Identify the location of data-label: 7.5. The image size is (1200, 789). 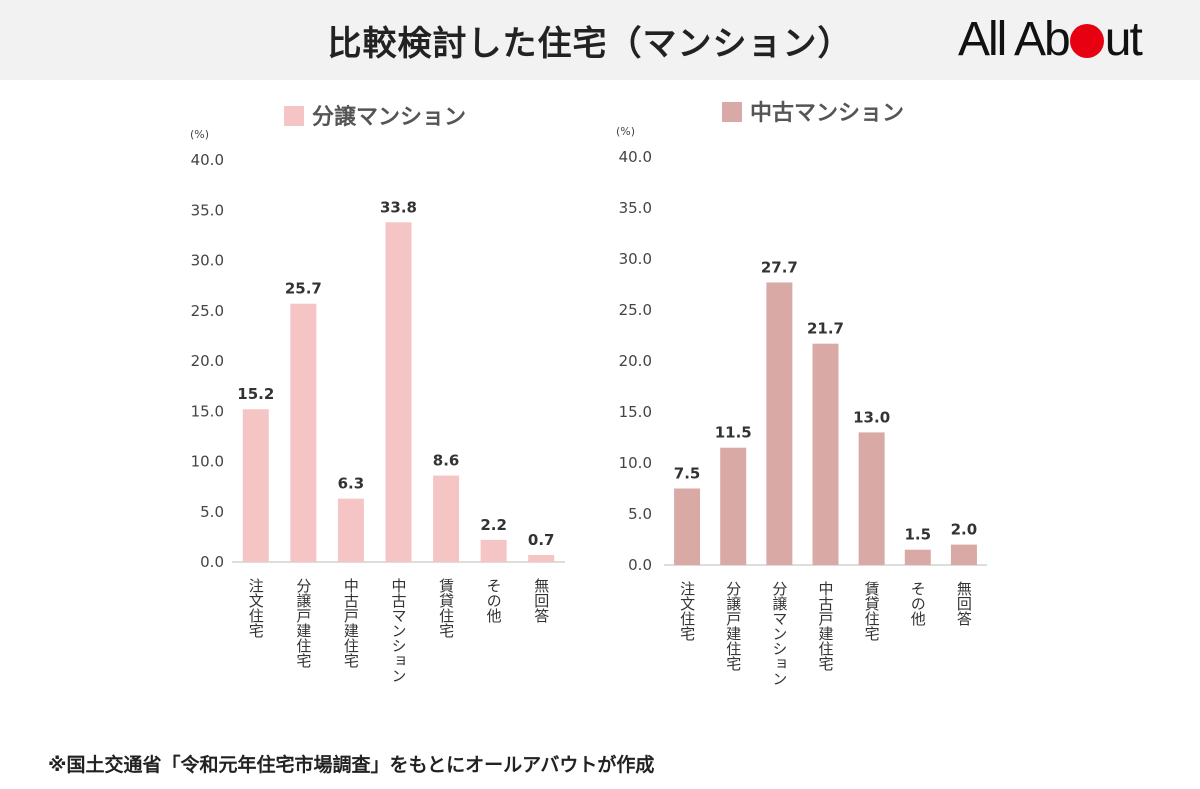
(687, 474).